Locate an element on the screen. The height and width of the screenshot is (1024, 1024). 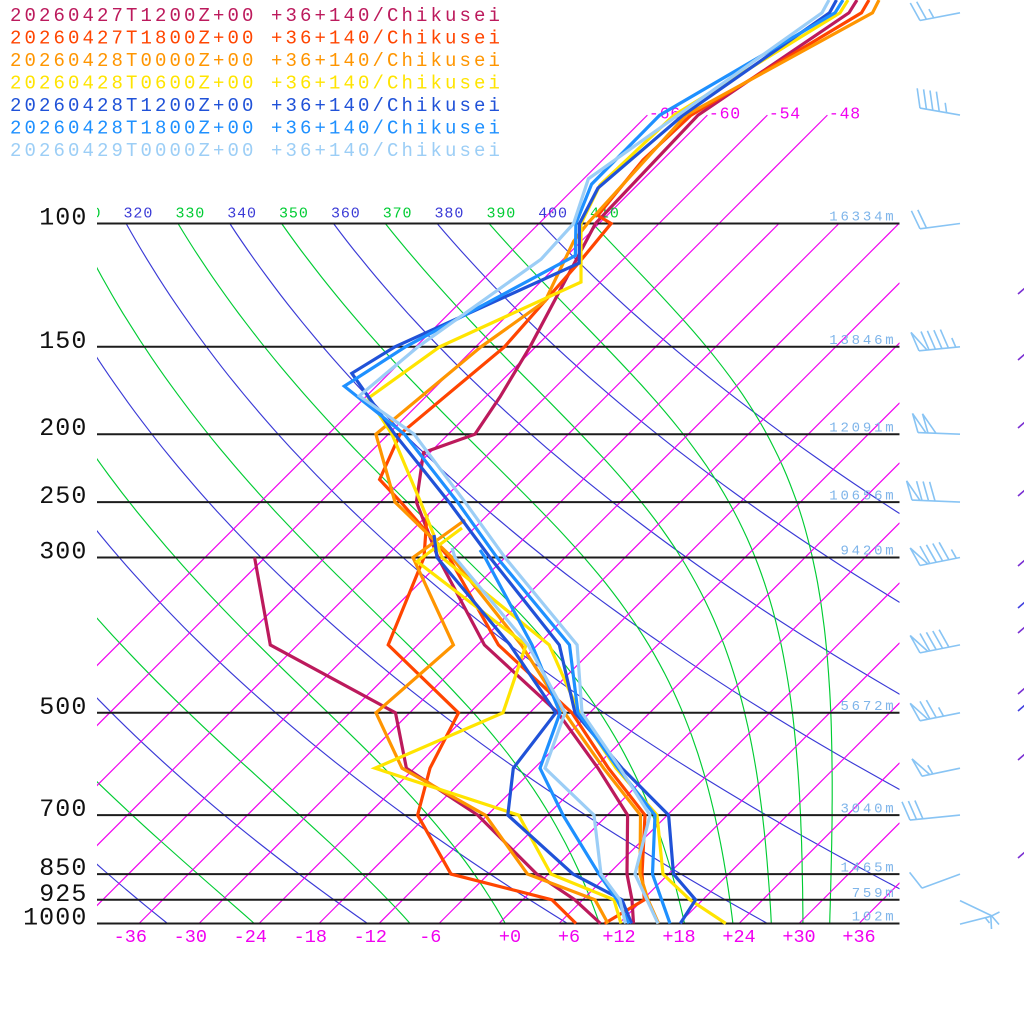
svg-text: -30 is located at coordinates (190, 937).